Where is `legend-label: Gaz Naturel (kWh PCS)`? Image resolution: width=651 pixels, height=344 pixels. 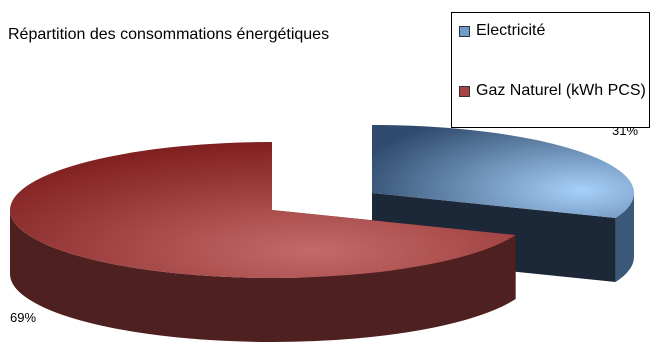 legend-label: Gaz Naturel (kWh PCS) is located at coordinates (561, 90).